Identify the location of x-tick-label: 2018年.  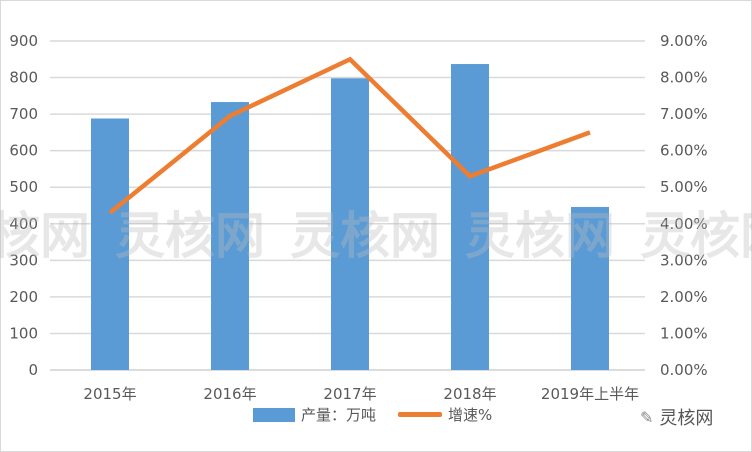
(469, 394).